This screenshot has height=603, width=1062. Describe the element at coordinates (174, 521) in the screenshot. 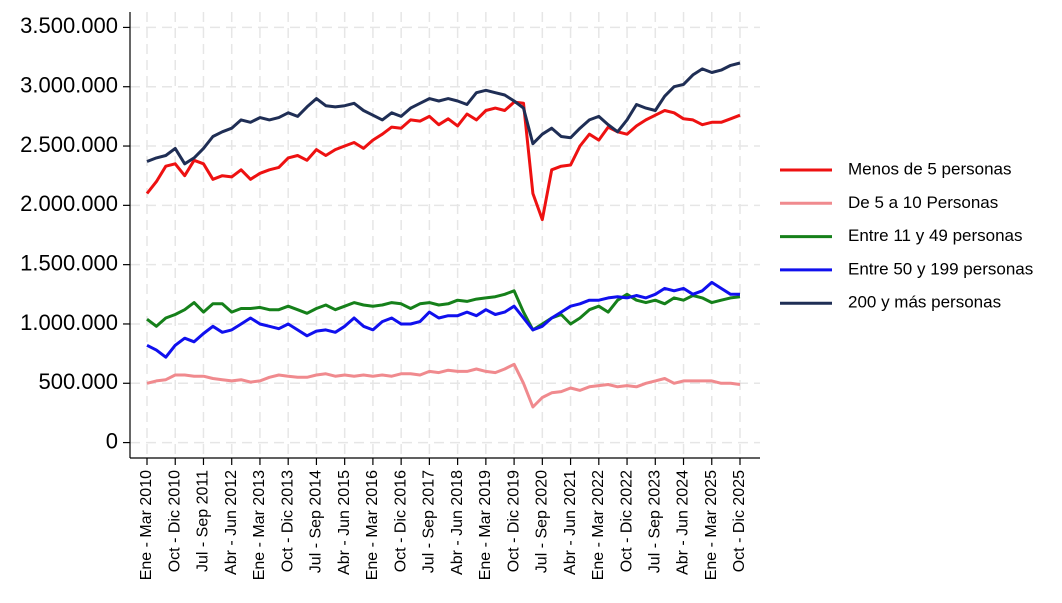

I see `x-tick-label: Oct - Dic 2010` at that location.